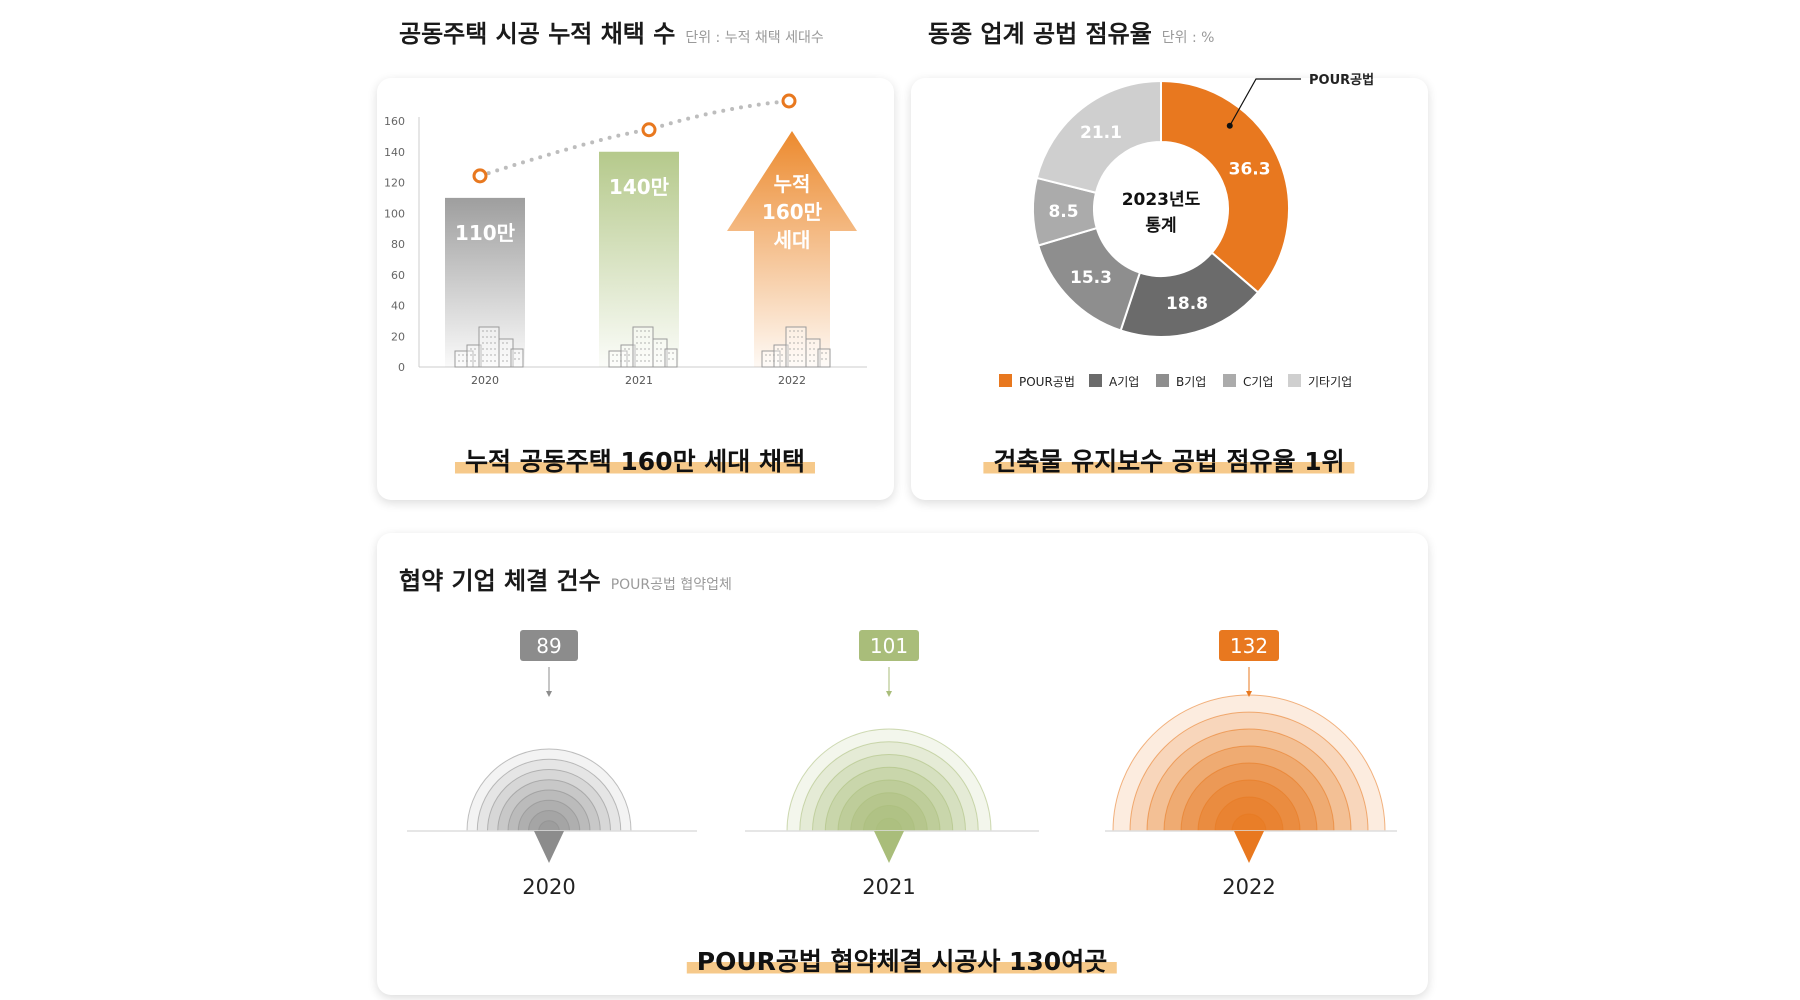 This screenshot has height=1000, width=1800. Describe the element at coordinates (1101, 133) in the screenshot. I see `donut-value-label: 21.1` at that location.